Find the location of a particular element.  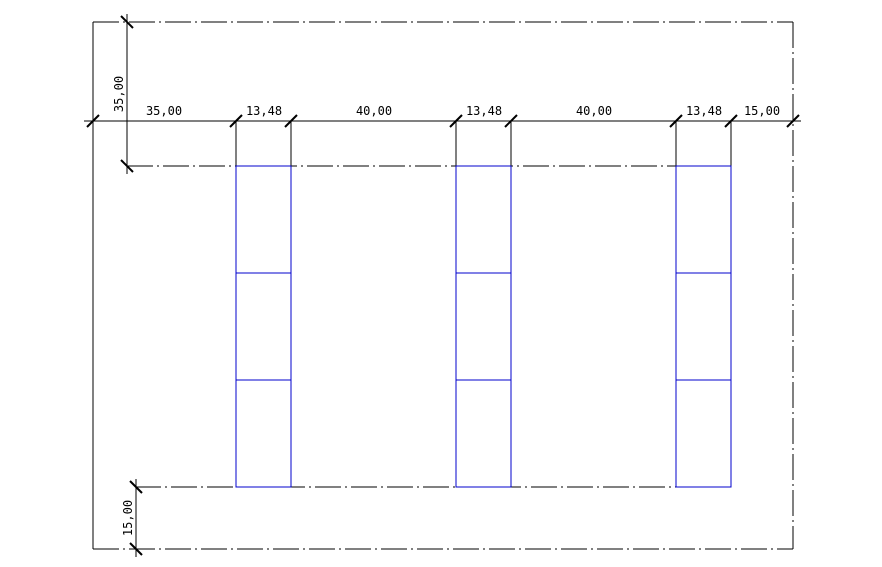

dim-pallet-3-label: 13,48 is located at coordinates (704, 111).